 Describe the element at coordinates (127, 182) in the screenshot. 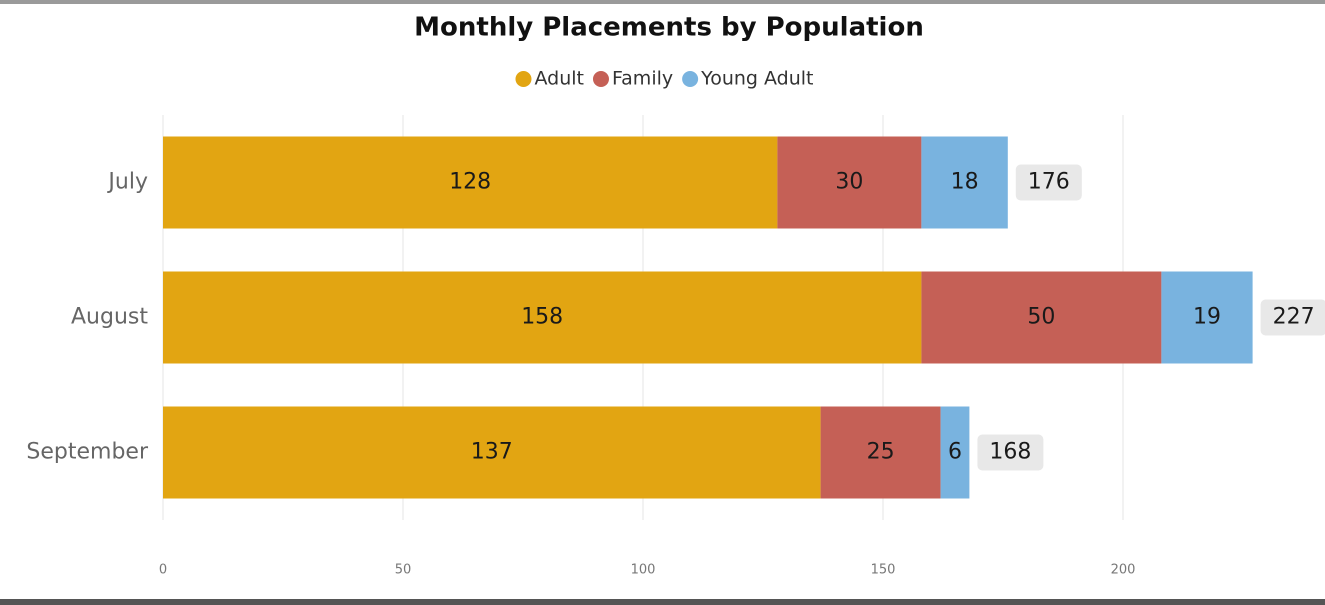

I see `category-label: July` at that location.